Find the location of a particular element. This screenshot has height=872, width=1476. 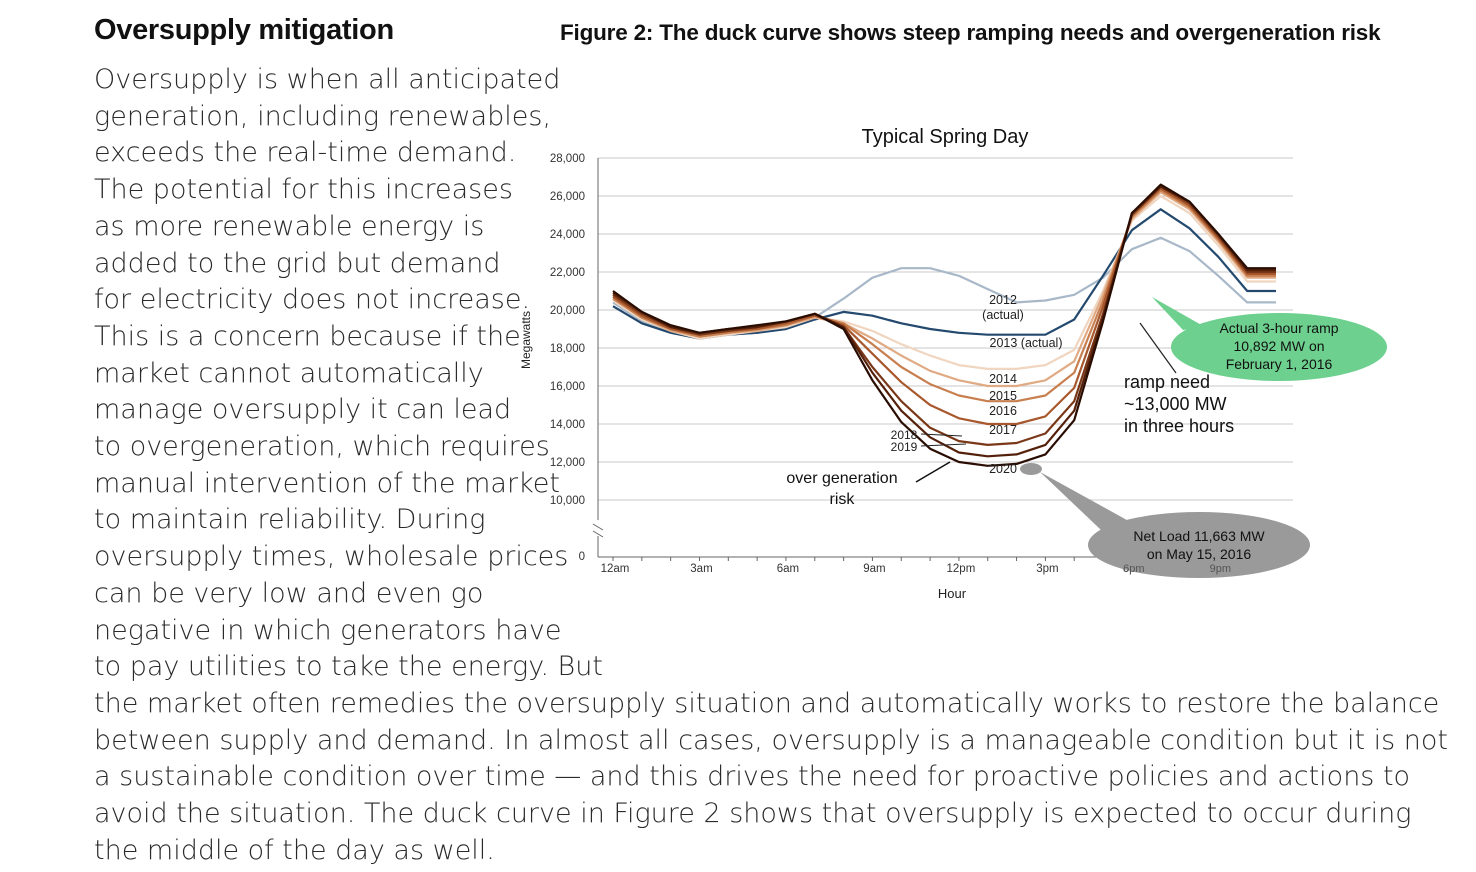

ramp-need-pointer is located at coordinates (1158, 348).